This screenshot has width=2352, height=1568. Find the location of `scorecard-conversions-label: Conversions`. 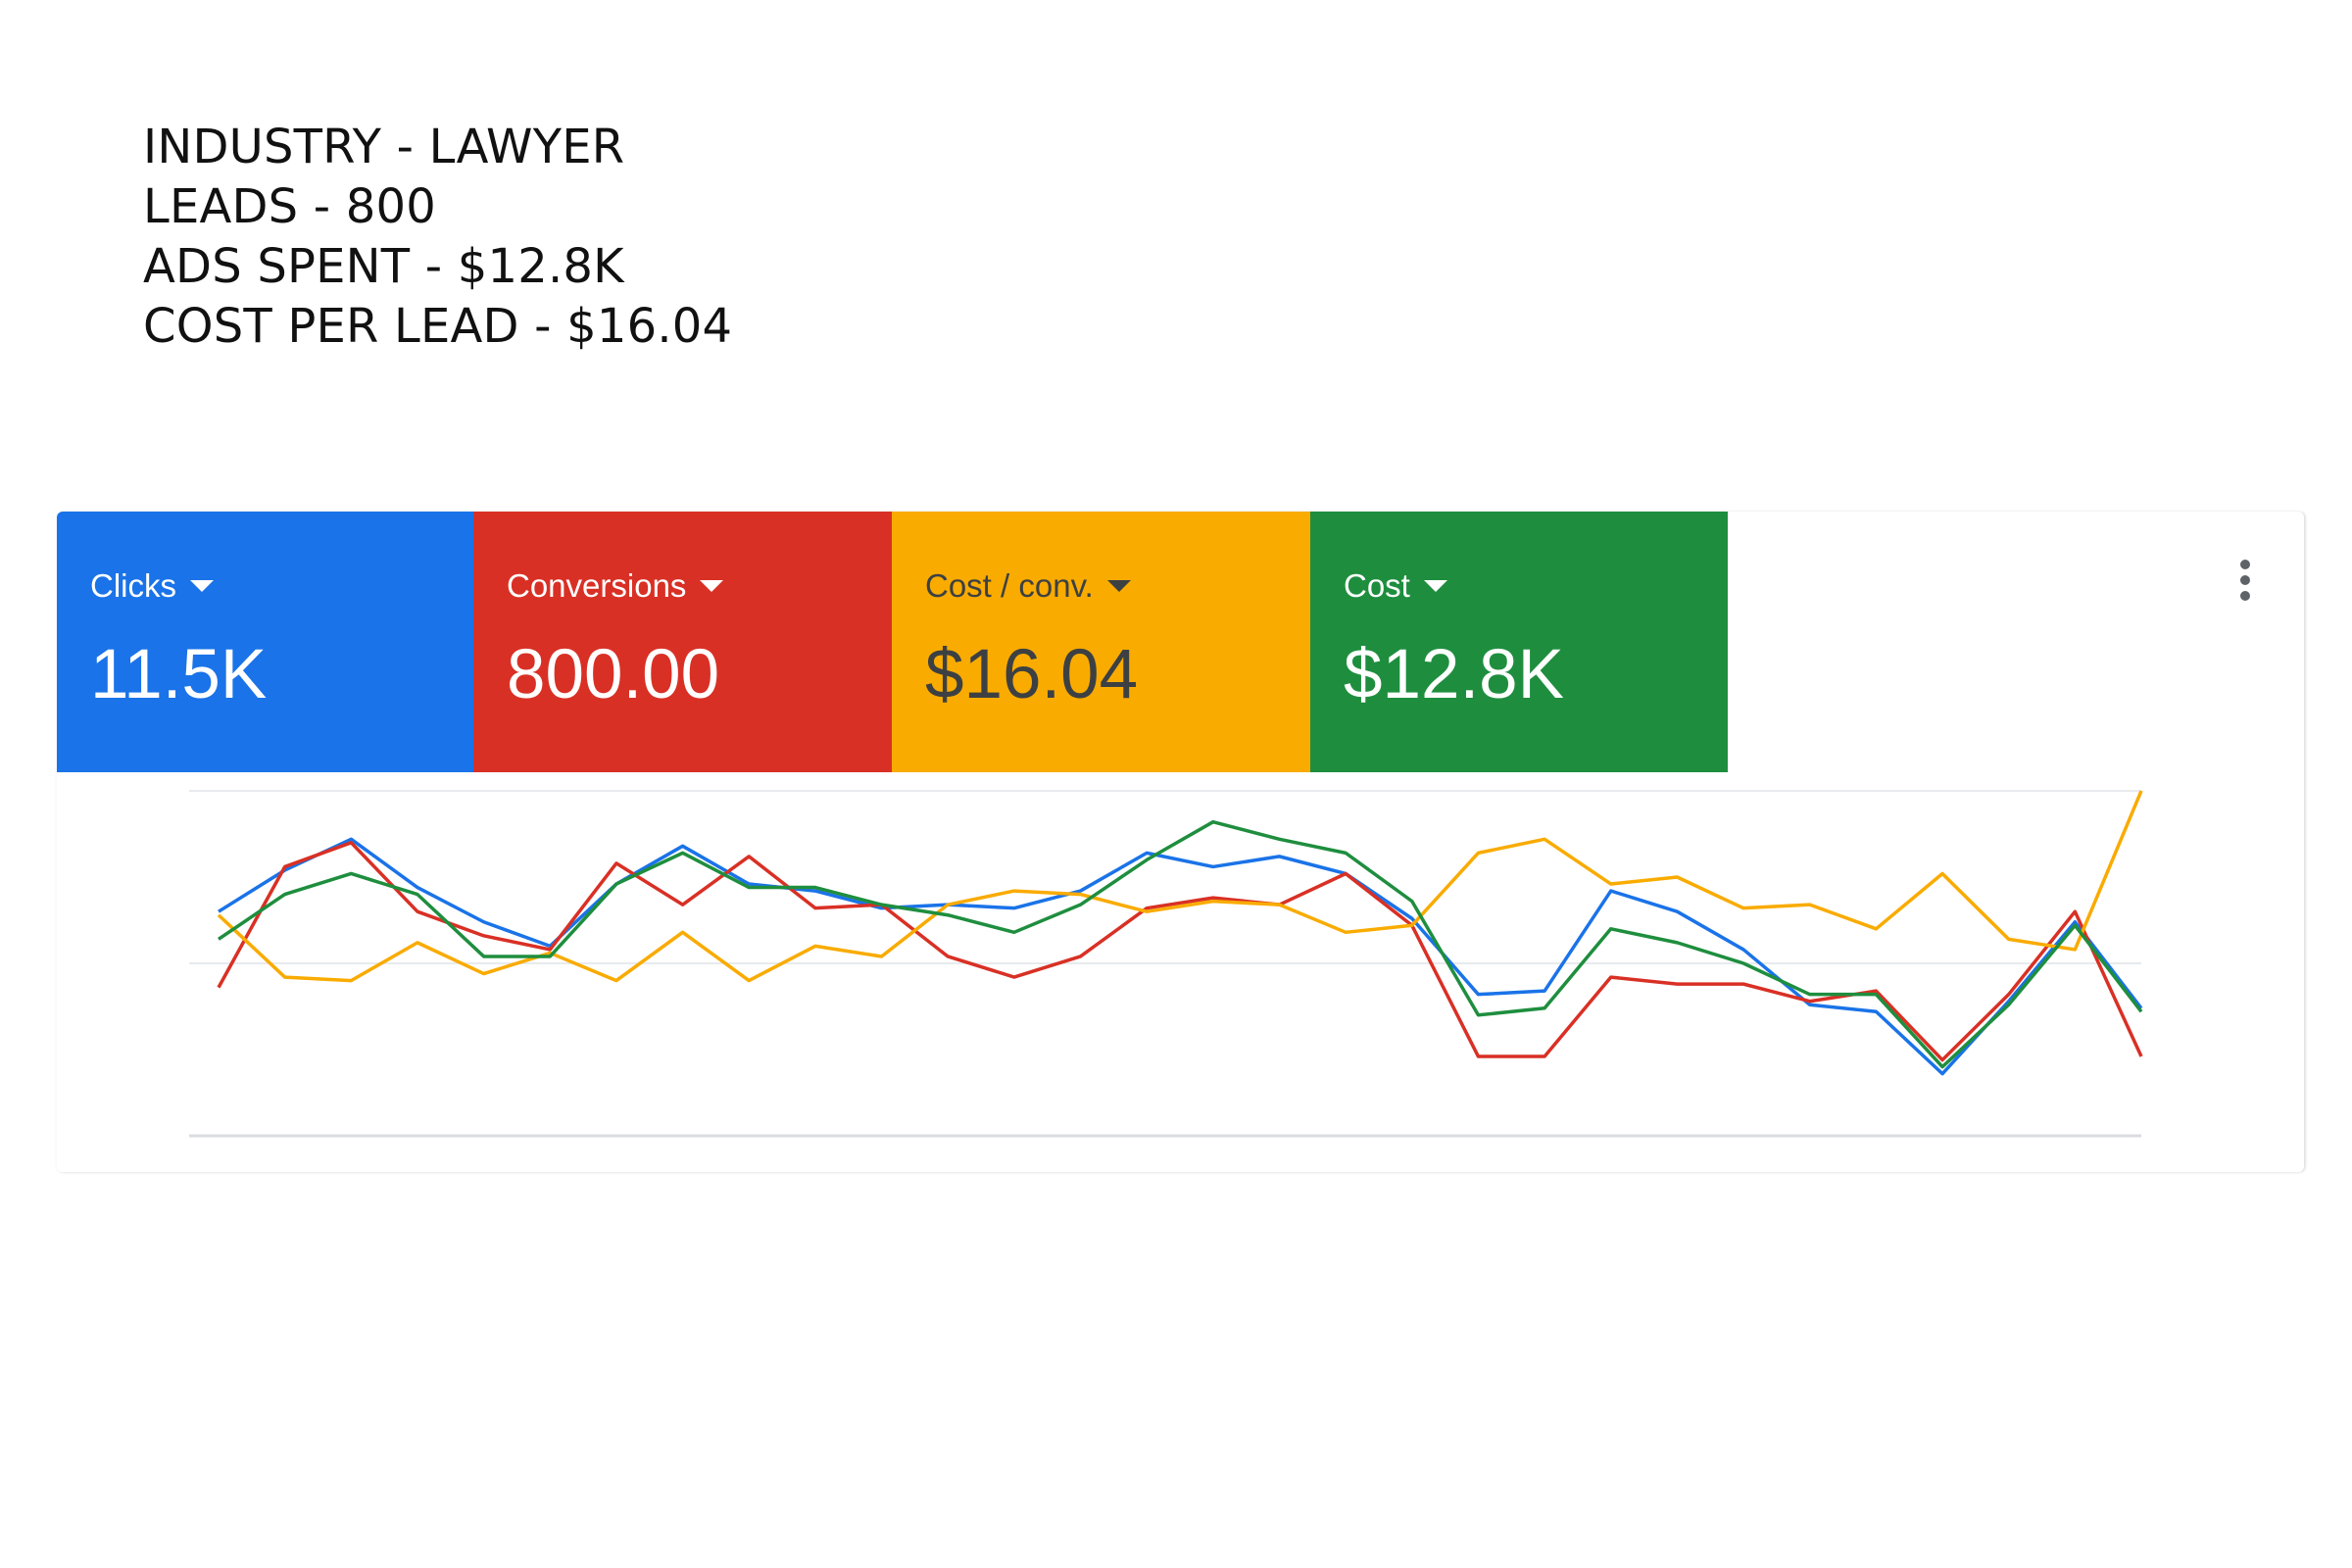

scorecard-conversions-label: Conversions is located at coordinates (597, 585).